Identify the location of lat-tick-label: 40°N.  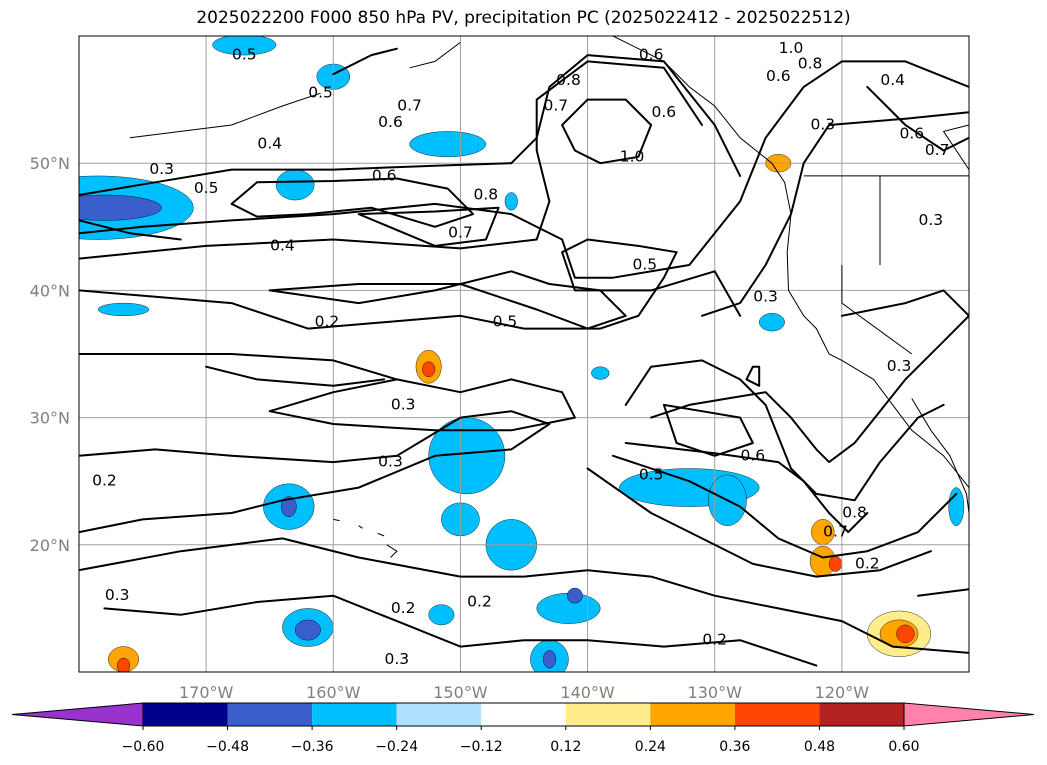
(50, 290).